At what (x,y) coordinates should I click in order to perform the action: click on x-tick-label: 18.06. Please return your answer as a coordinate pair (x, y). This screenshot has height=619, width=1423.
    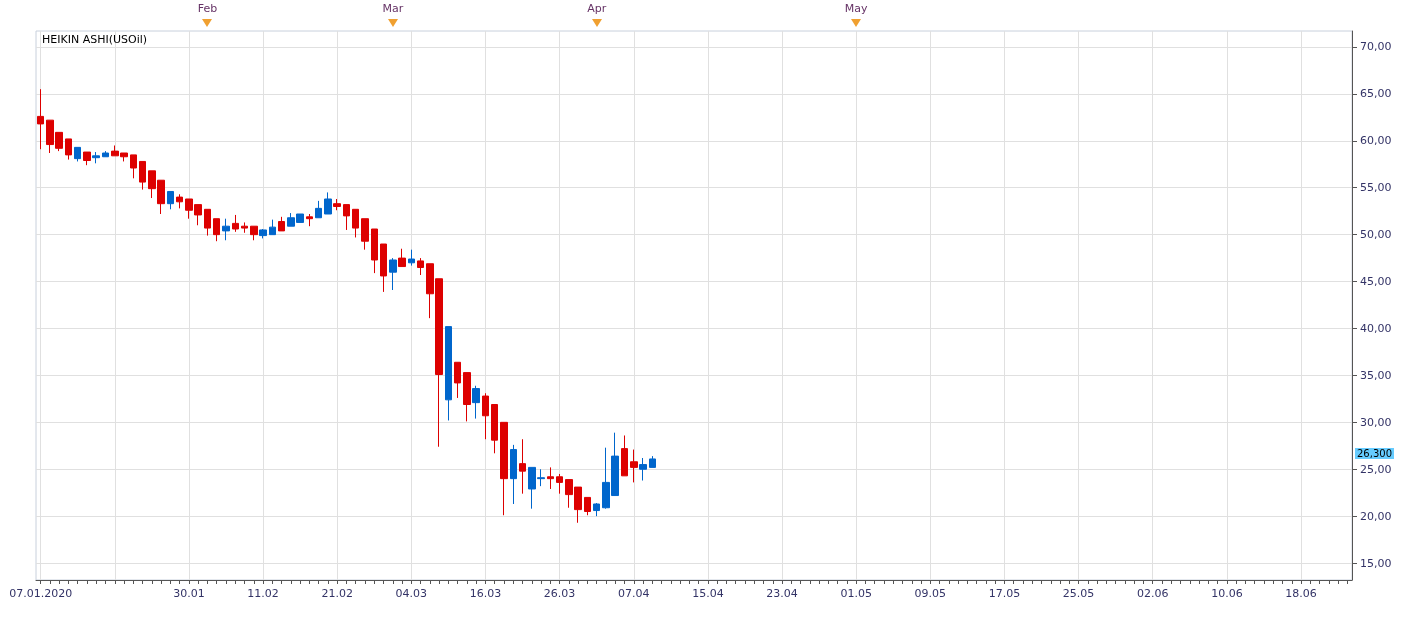
    Looking at the image, I should click on (1301, 593).